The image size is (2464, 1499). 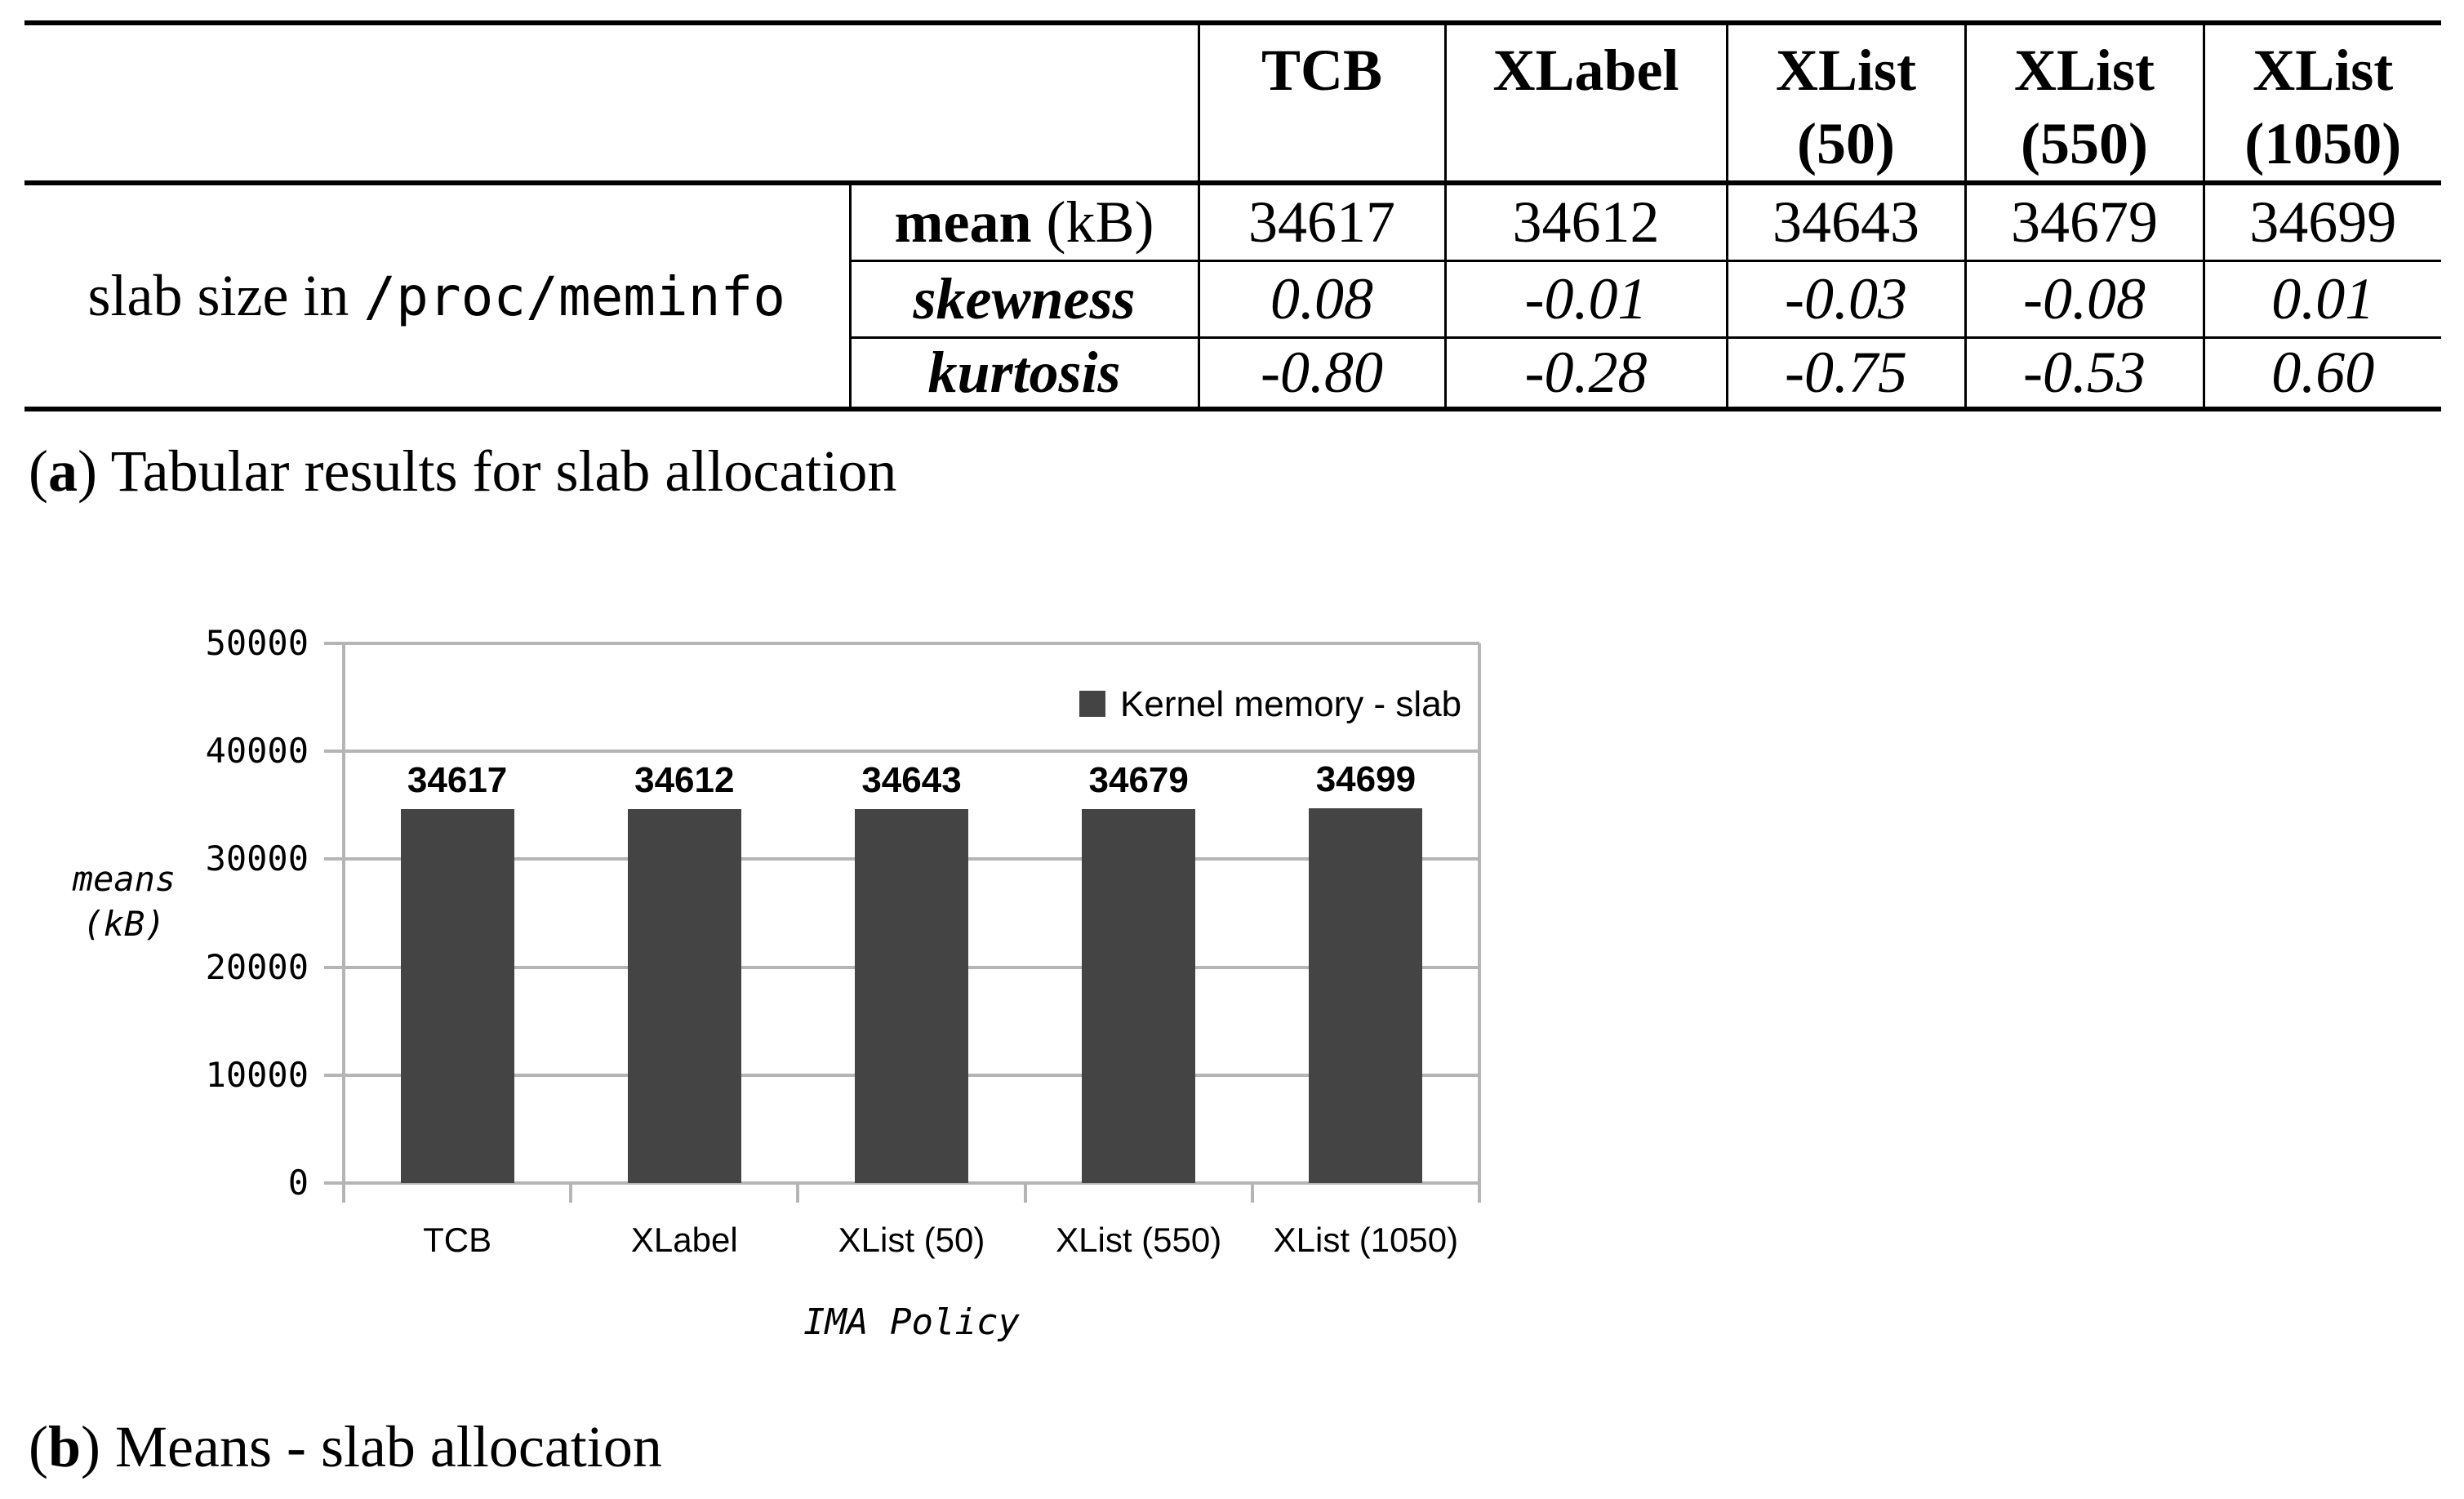 I want to click on y-tick-label: 0, so click(x=298, y=1183).